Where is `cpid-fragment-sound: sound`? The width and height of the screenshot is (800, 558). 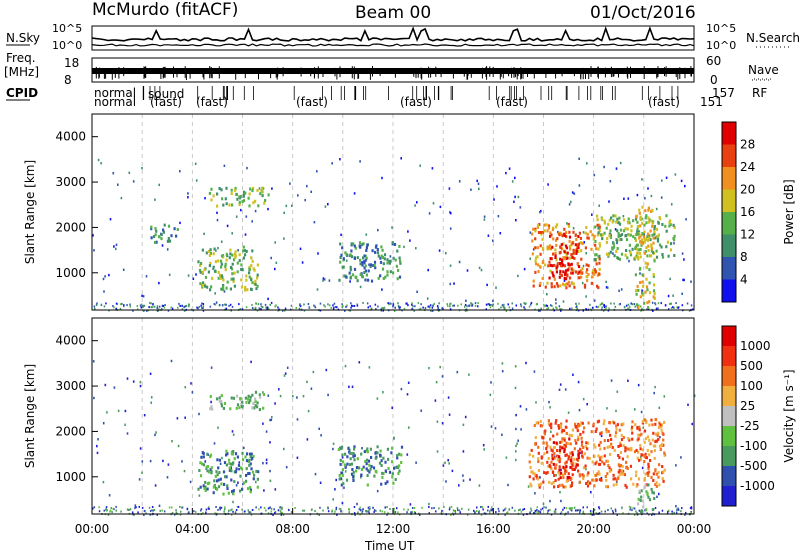 cpid-fragment-sound: sound is located at coordinates (166, 94).